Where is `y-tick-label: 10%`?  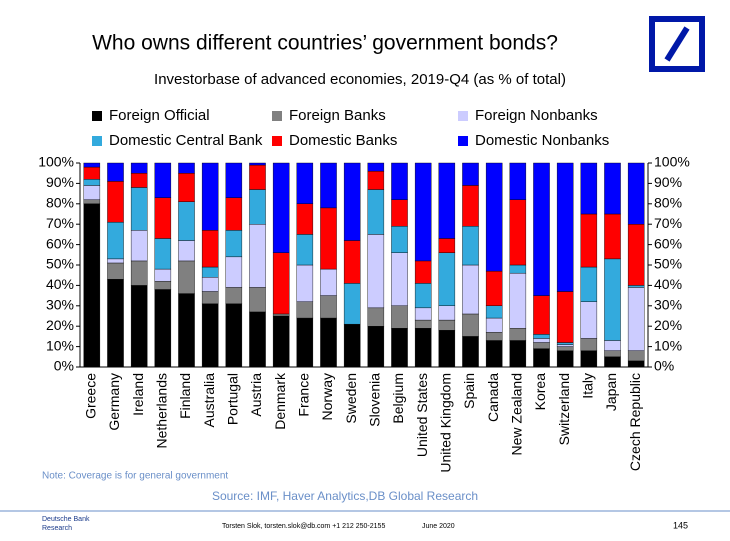 y-tick-label: 10% is located at coordinates (60, 345).